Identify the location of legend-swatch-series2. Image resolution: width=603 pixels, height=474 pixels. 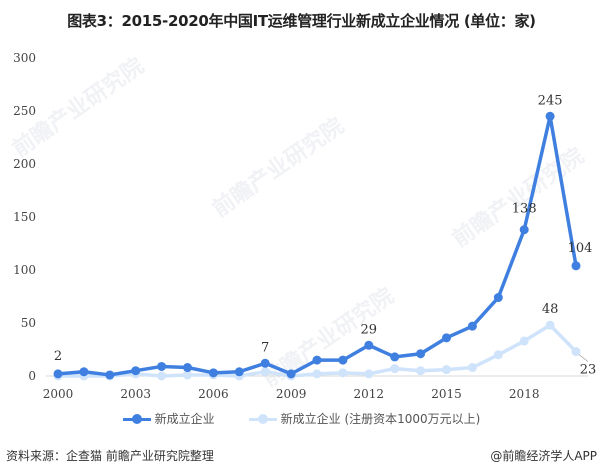
(262, 418).